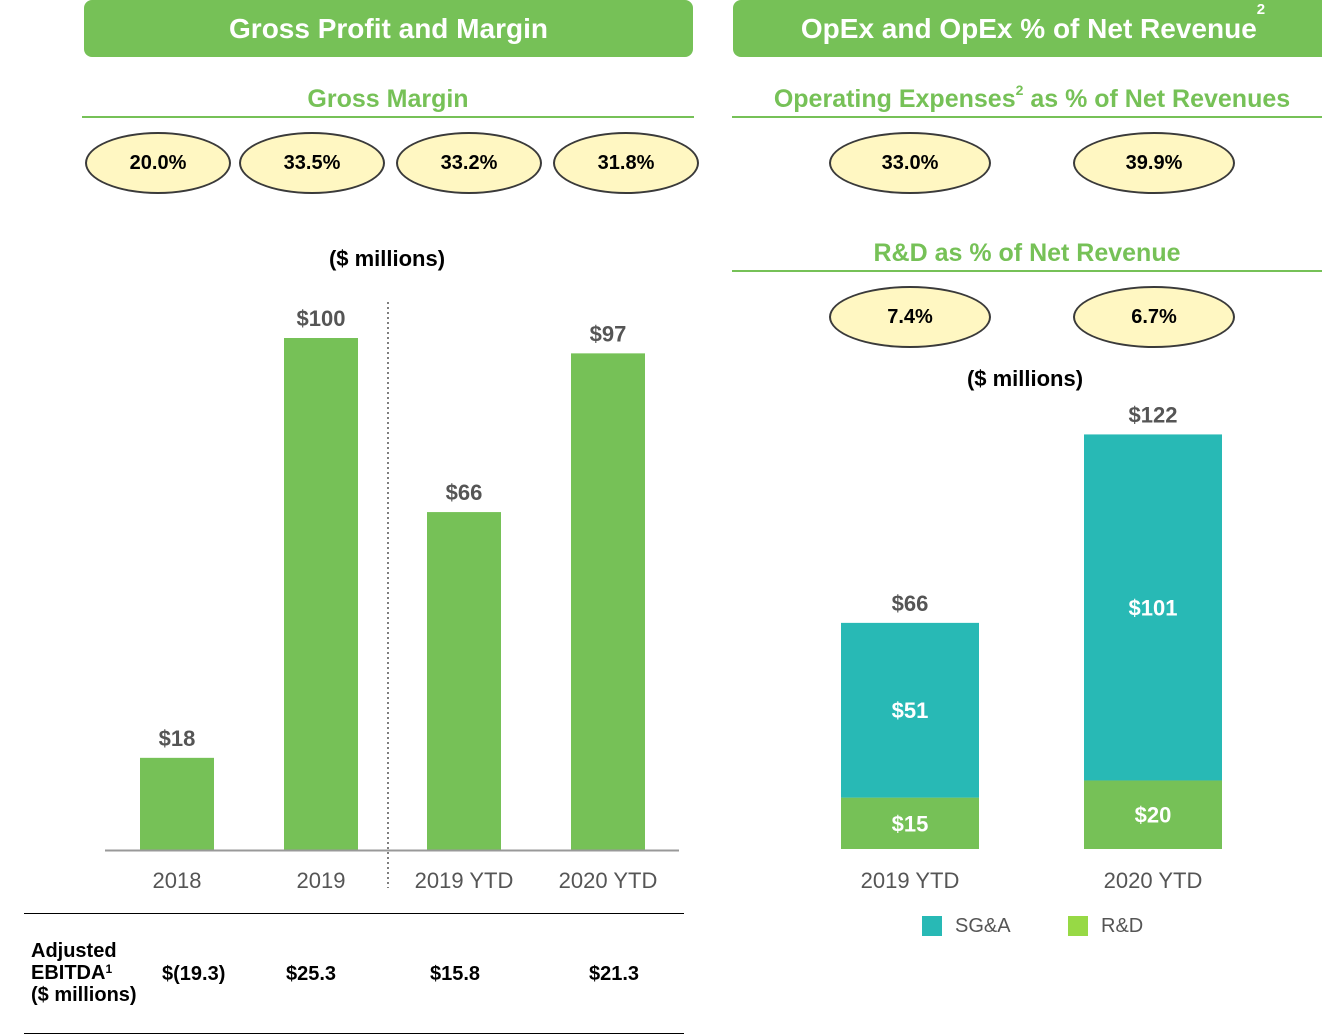 Image resolution: width=1322 pixels, height=1036 pixels. Describe the element at coordinates (321, 594) in the screenshot. I see `bar-2019` at that location.